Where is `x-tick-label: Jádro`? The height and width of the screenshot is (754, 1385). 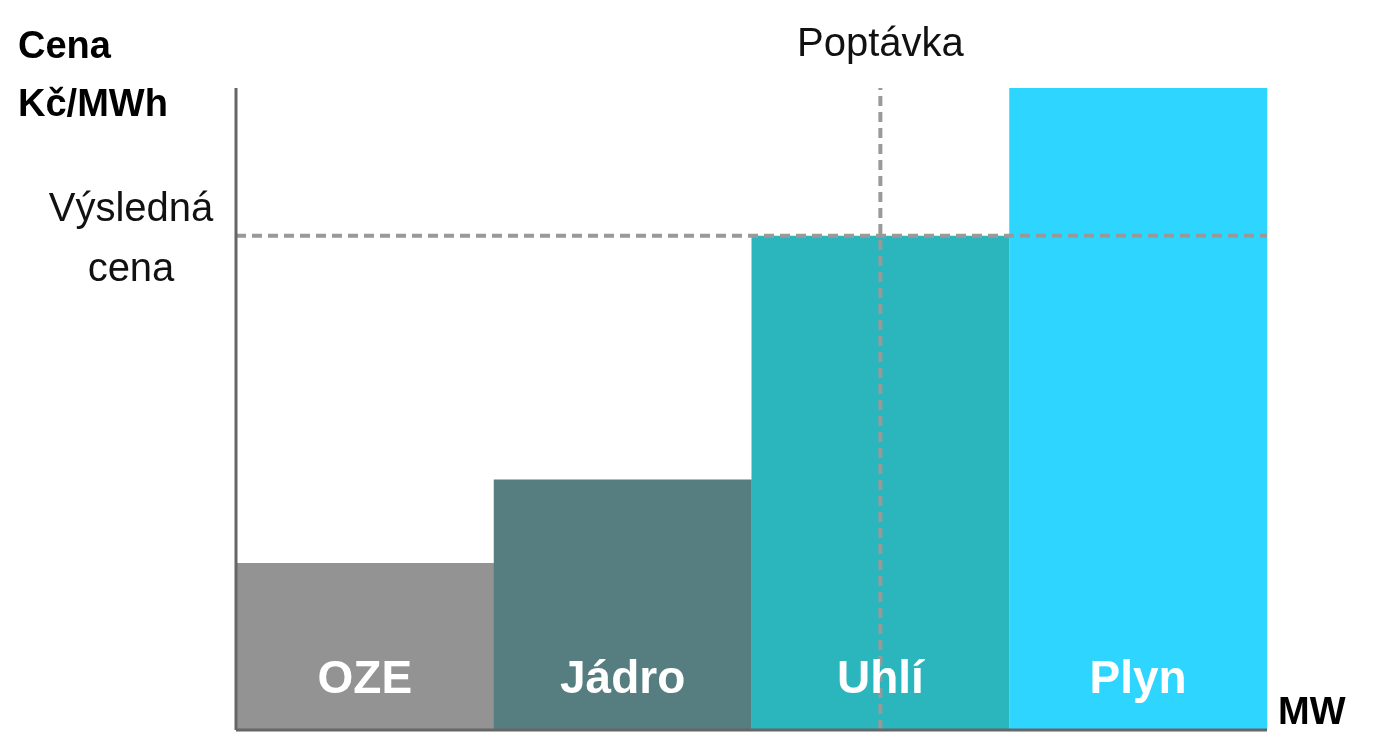
x-tick-label: Jádro is located at coordinates (622, 677).